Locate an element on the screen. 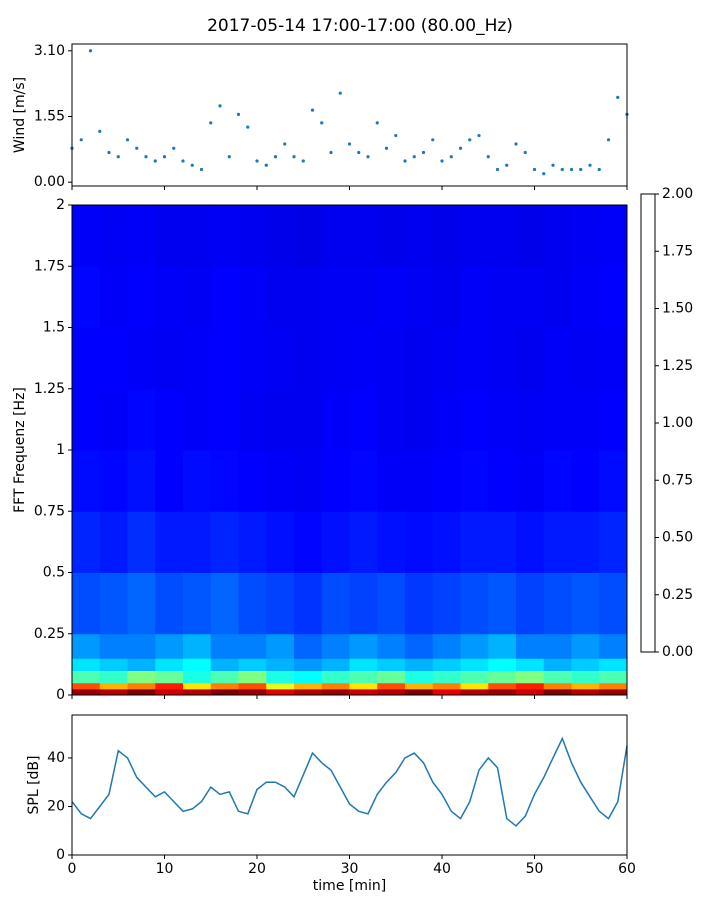  chart-title: 2017-05-14 17:00-17:00 (80.00_Hz) is located at coordinates (360, 26).